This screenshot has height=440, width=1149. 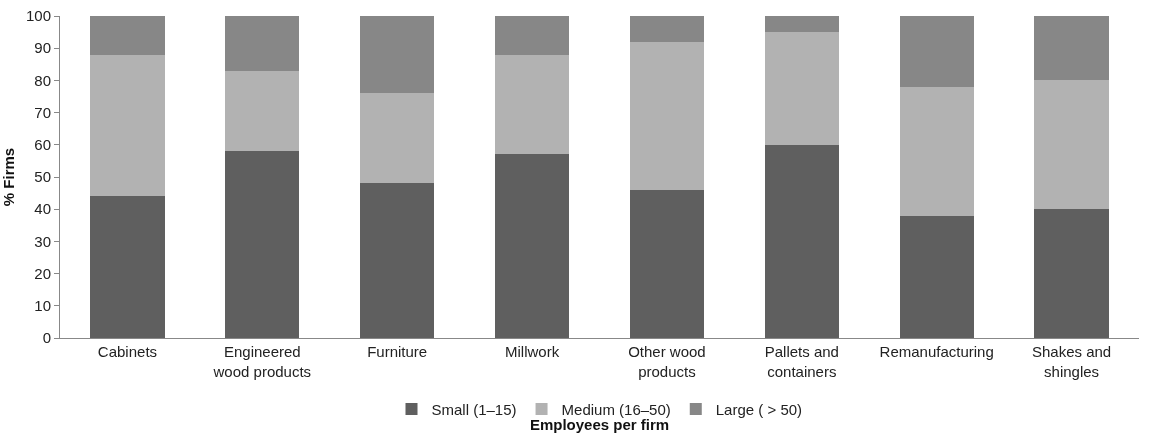 What do you see at coordinates (8, 177) in the screenshot?
I see `y-axis-title: % Firms` at bounding box center [8, 177].